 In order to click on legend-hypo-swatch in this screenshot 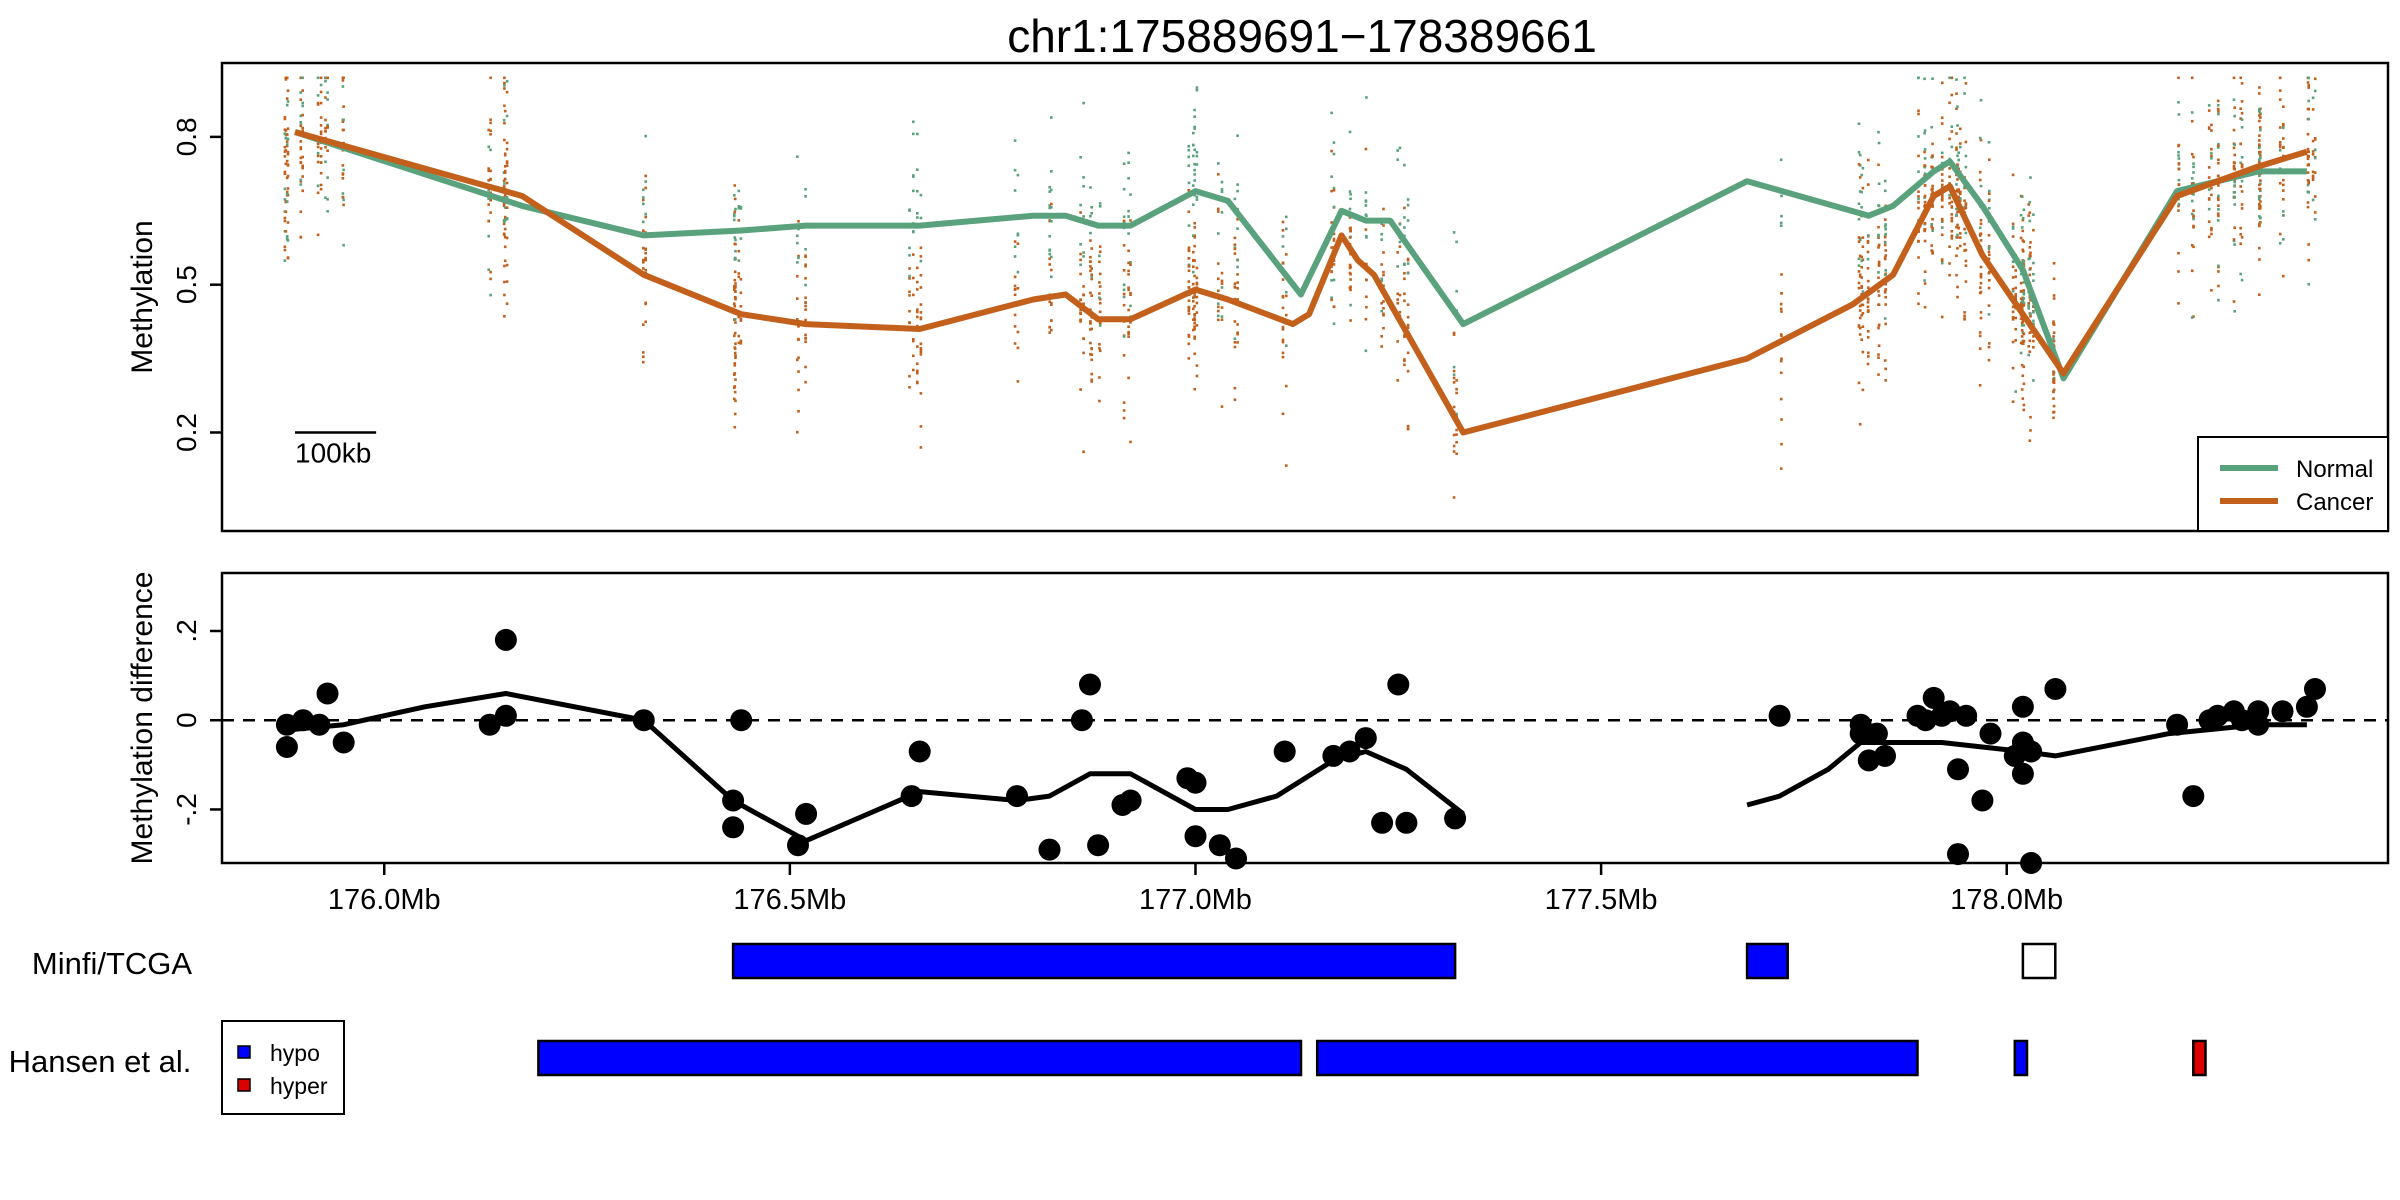, I will do `click(244, 1052)`.